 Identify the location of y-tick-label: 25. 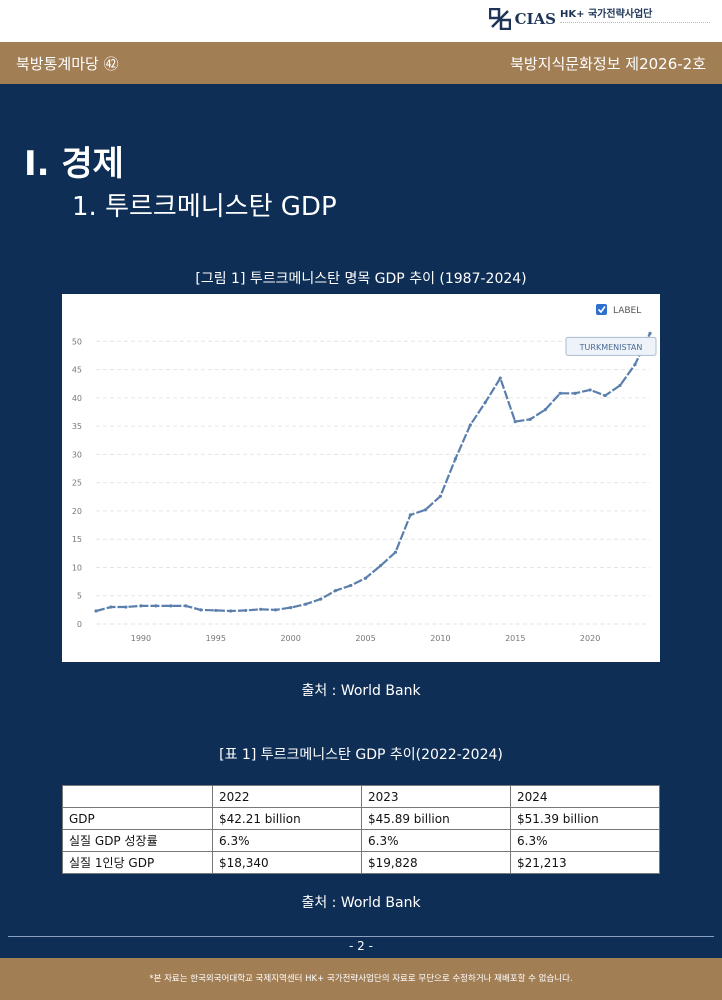
(77, 483).